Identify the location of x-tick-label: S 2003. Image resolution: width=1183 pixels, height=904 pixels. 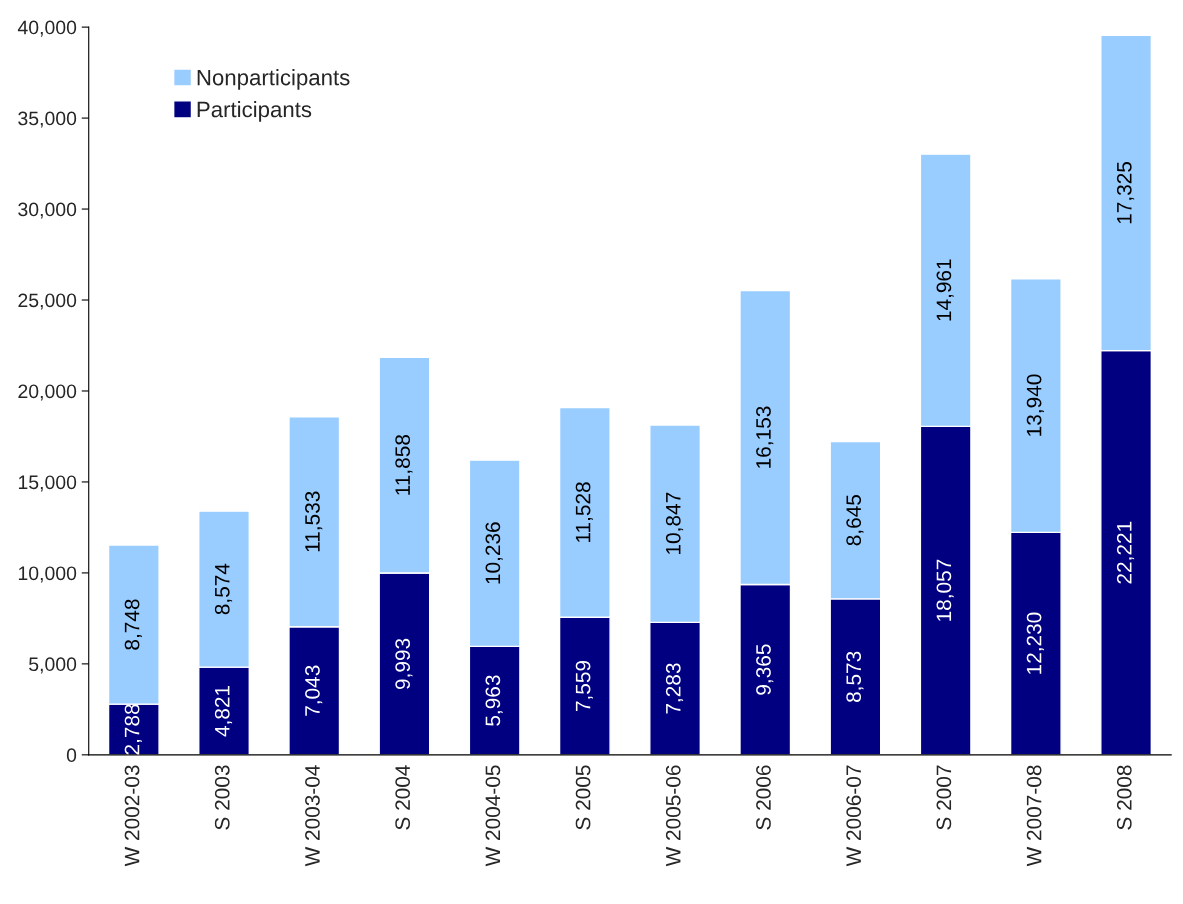
(222, 797).